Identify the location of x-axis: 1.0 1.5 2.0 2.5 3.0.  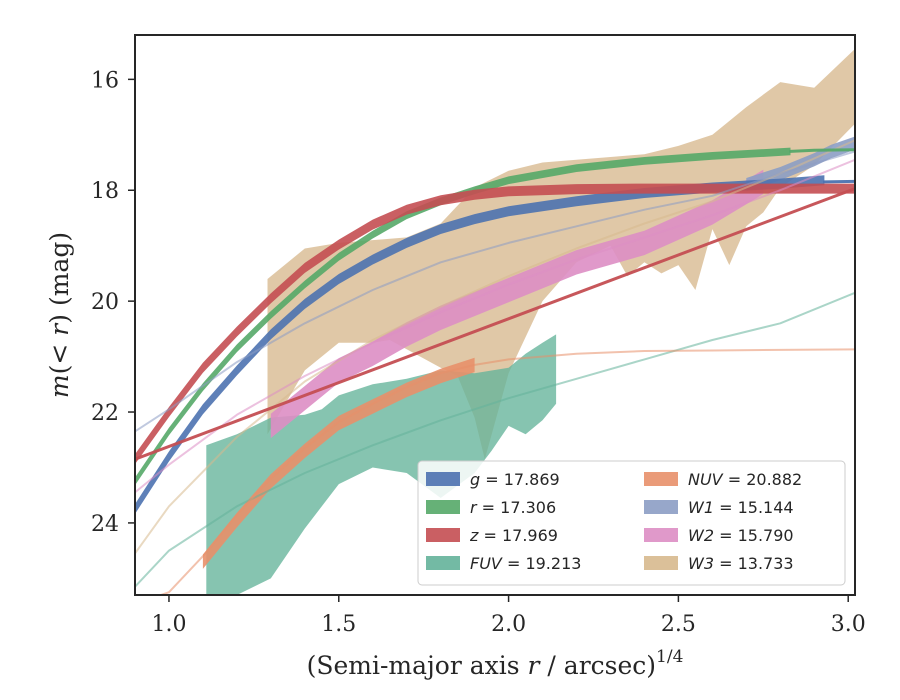
(508, 616).